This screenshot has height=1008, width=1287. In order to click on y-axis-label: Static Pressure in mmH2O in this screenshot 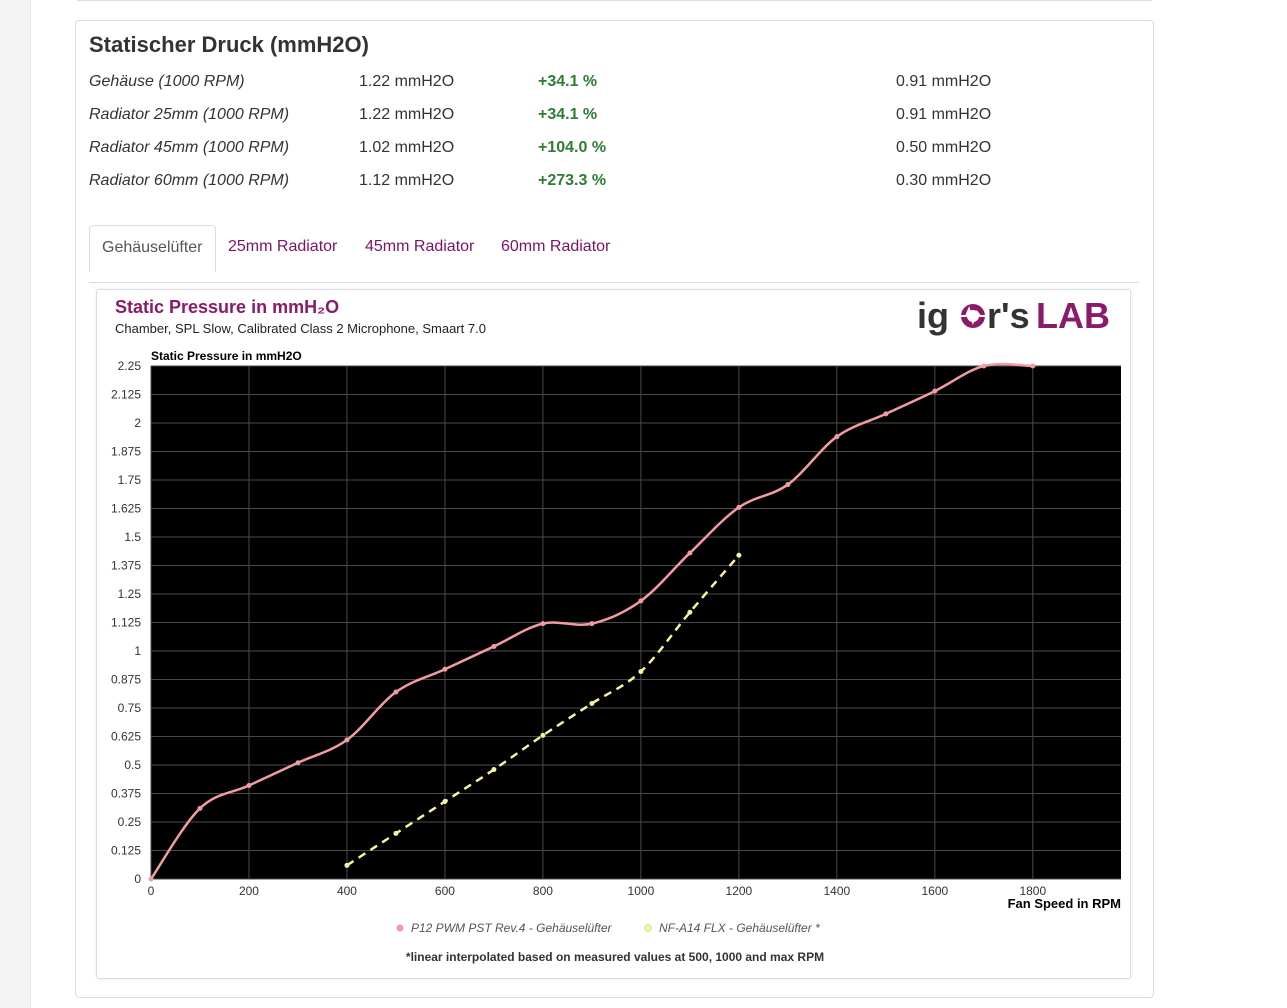, I will do `click(226, 356)`.